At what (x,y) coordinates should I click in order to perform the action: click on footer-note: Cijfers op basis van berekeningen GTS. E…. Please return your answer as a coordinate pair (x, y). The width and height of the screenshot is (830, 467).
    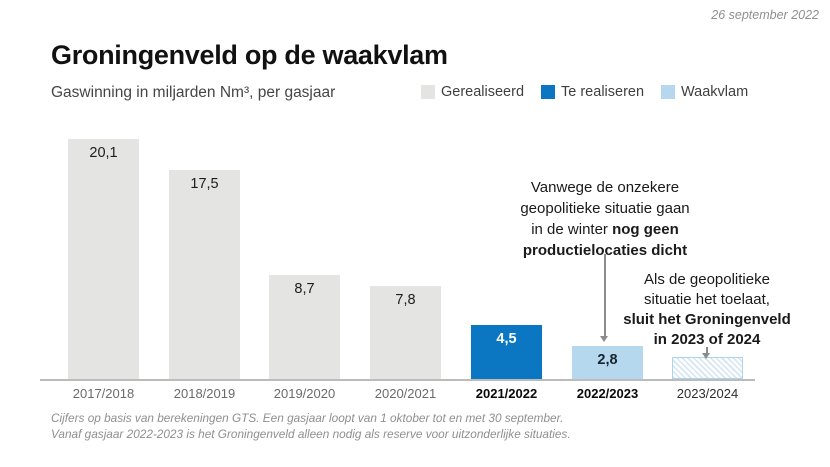
    Looking at the image, I should click on (311, 426).